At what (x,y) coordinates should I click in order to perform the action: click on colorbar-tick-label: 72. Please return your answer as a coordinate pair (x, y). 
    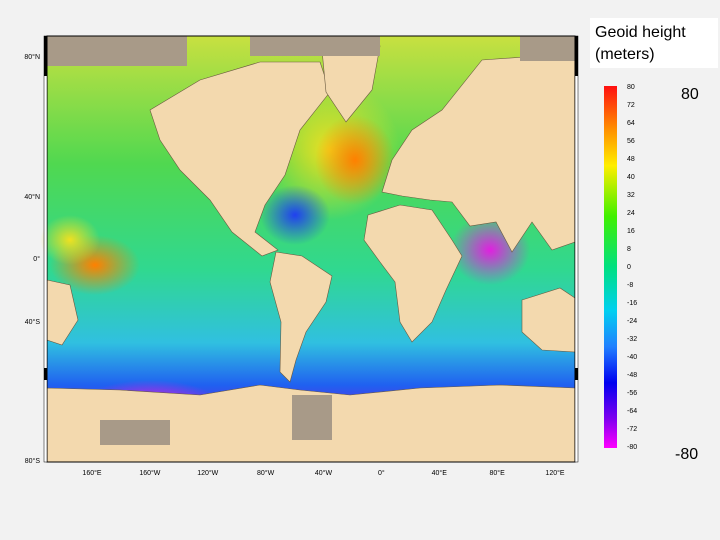
    Looking at the image, I should click on (631, 105).